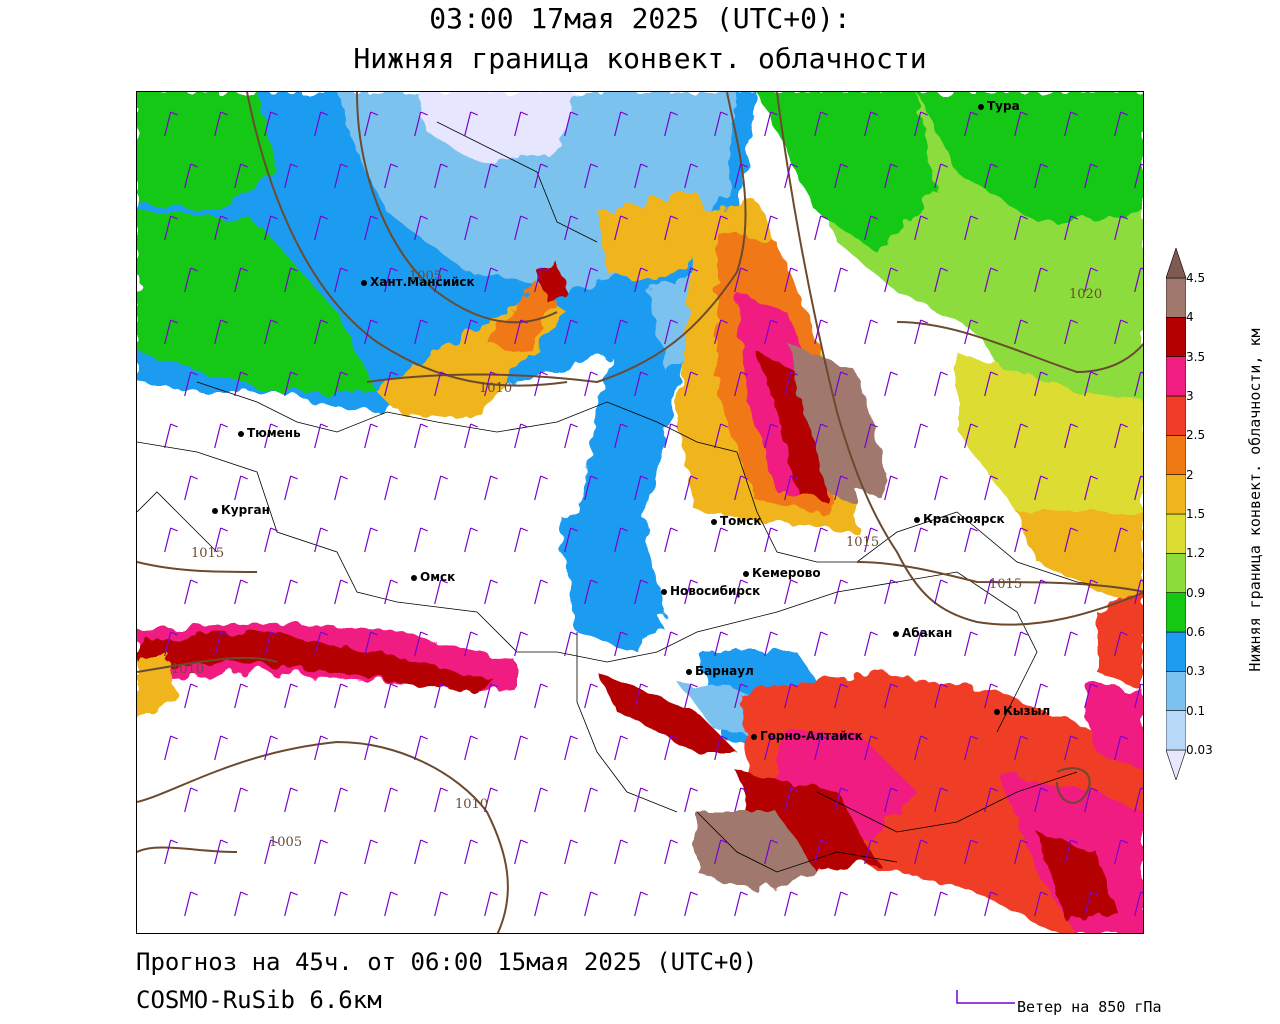  Describe the element at coordinates (1089, 1007) in the screenshot. I see `wind-legend-label: Ветер на 850 гПа` at that location.